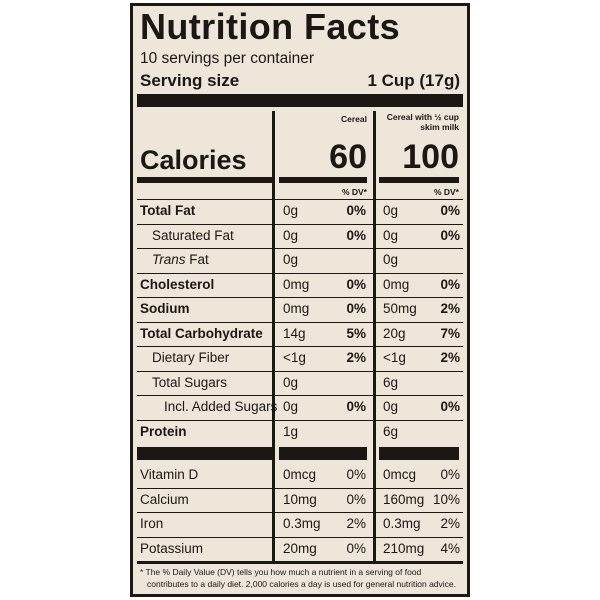 The height and width of the screenshot is (600, 600). What do you see at coordinates (450, 548) in the screenshot?
I see `vitamin-dv-with-milk: 4%` at bounding box center [450, 548].